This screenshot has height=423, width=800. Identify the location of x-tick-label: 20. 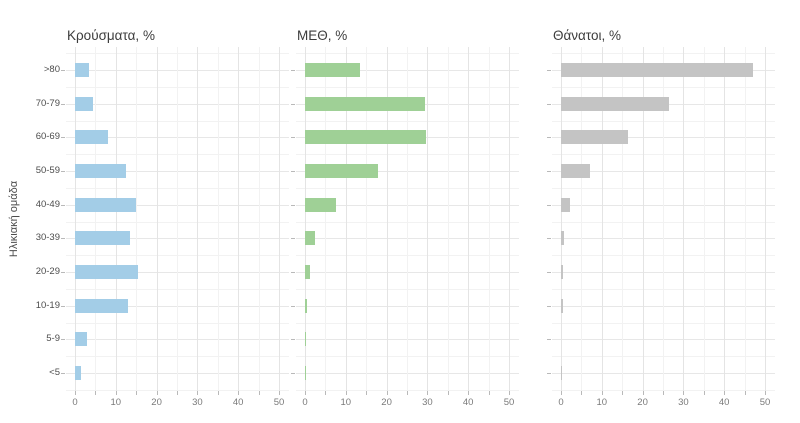
(386, 402).